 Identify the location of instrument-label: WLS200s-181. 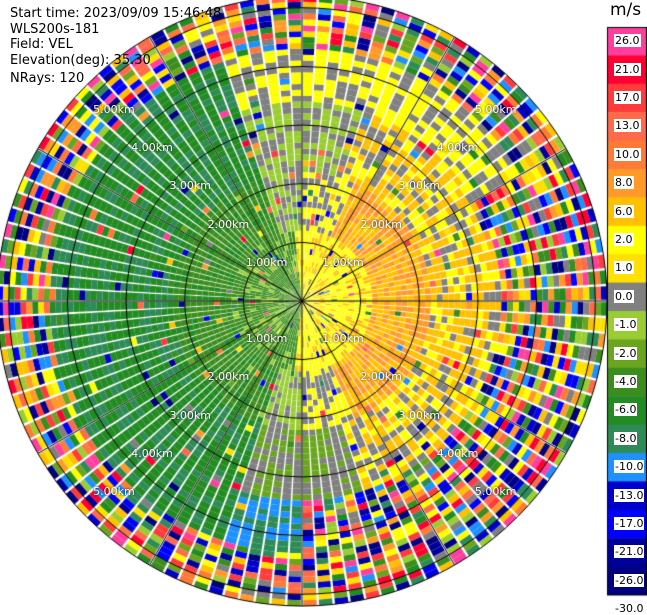
(55, 29).